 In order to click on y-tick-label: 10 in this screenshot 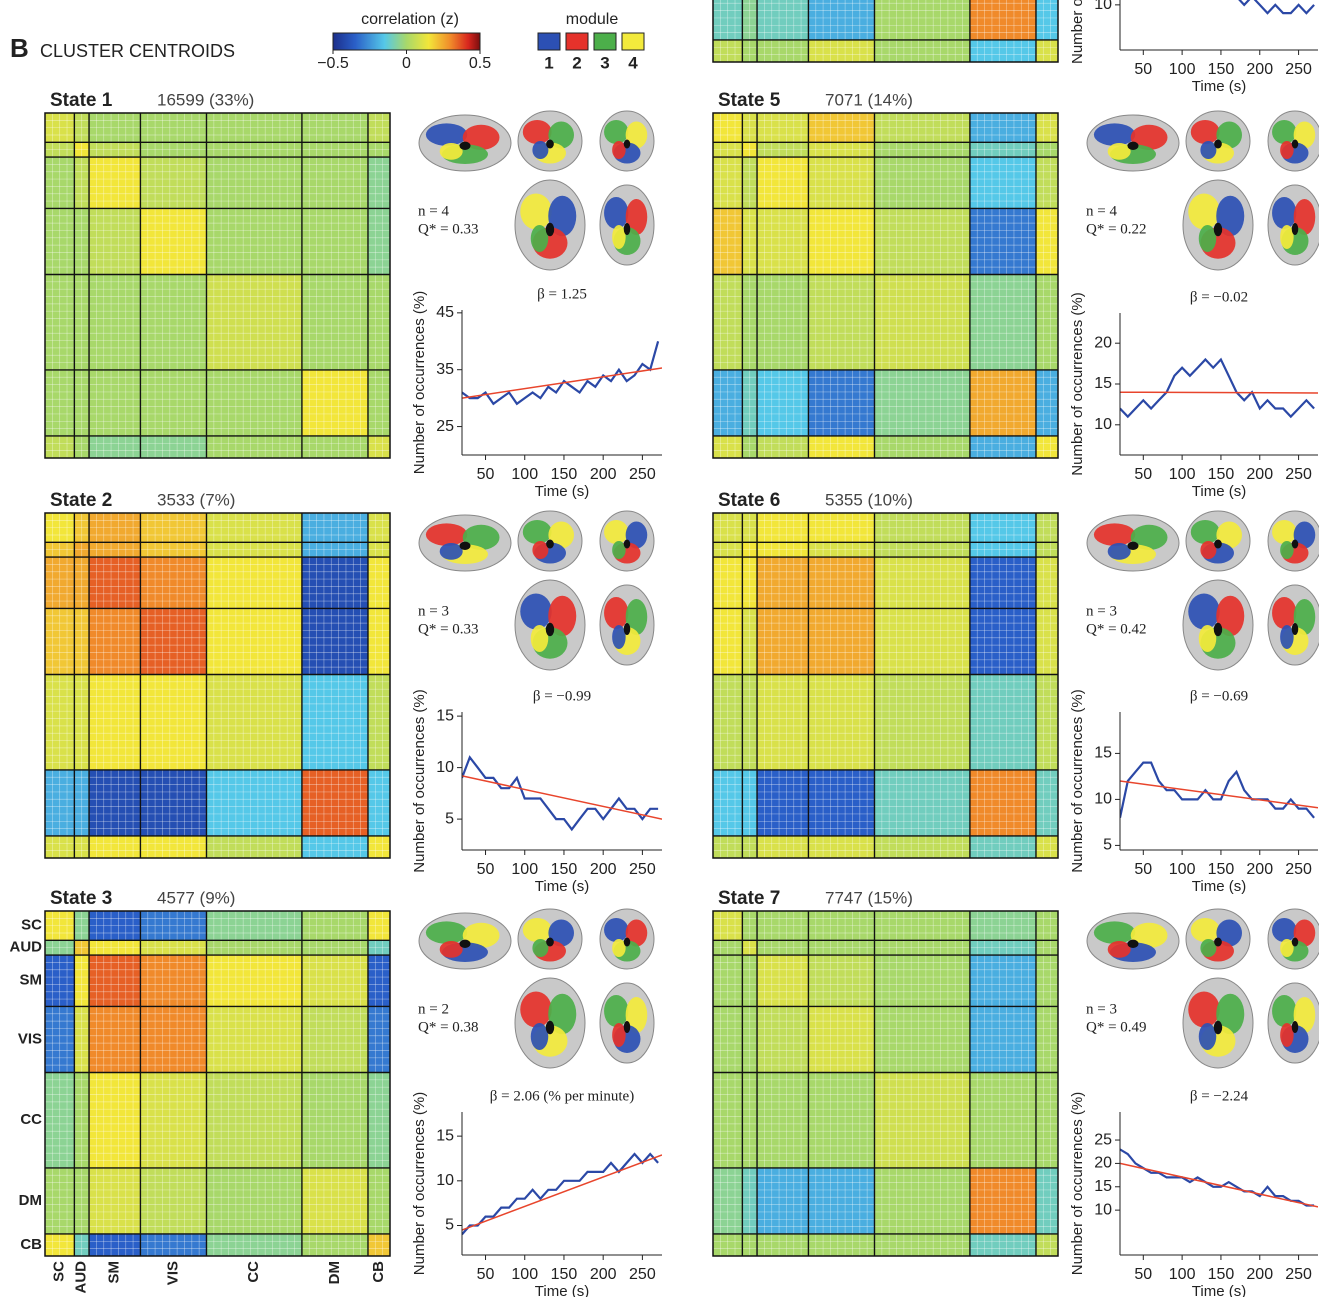, I will do `click(1103, 799)`.